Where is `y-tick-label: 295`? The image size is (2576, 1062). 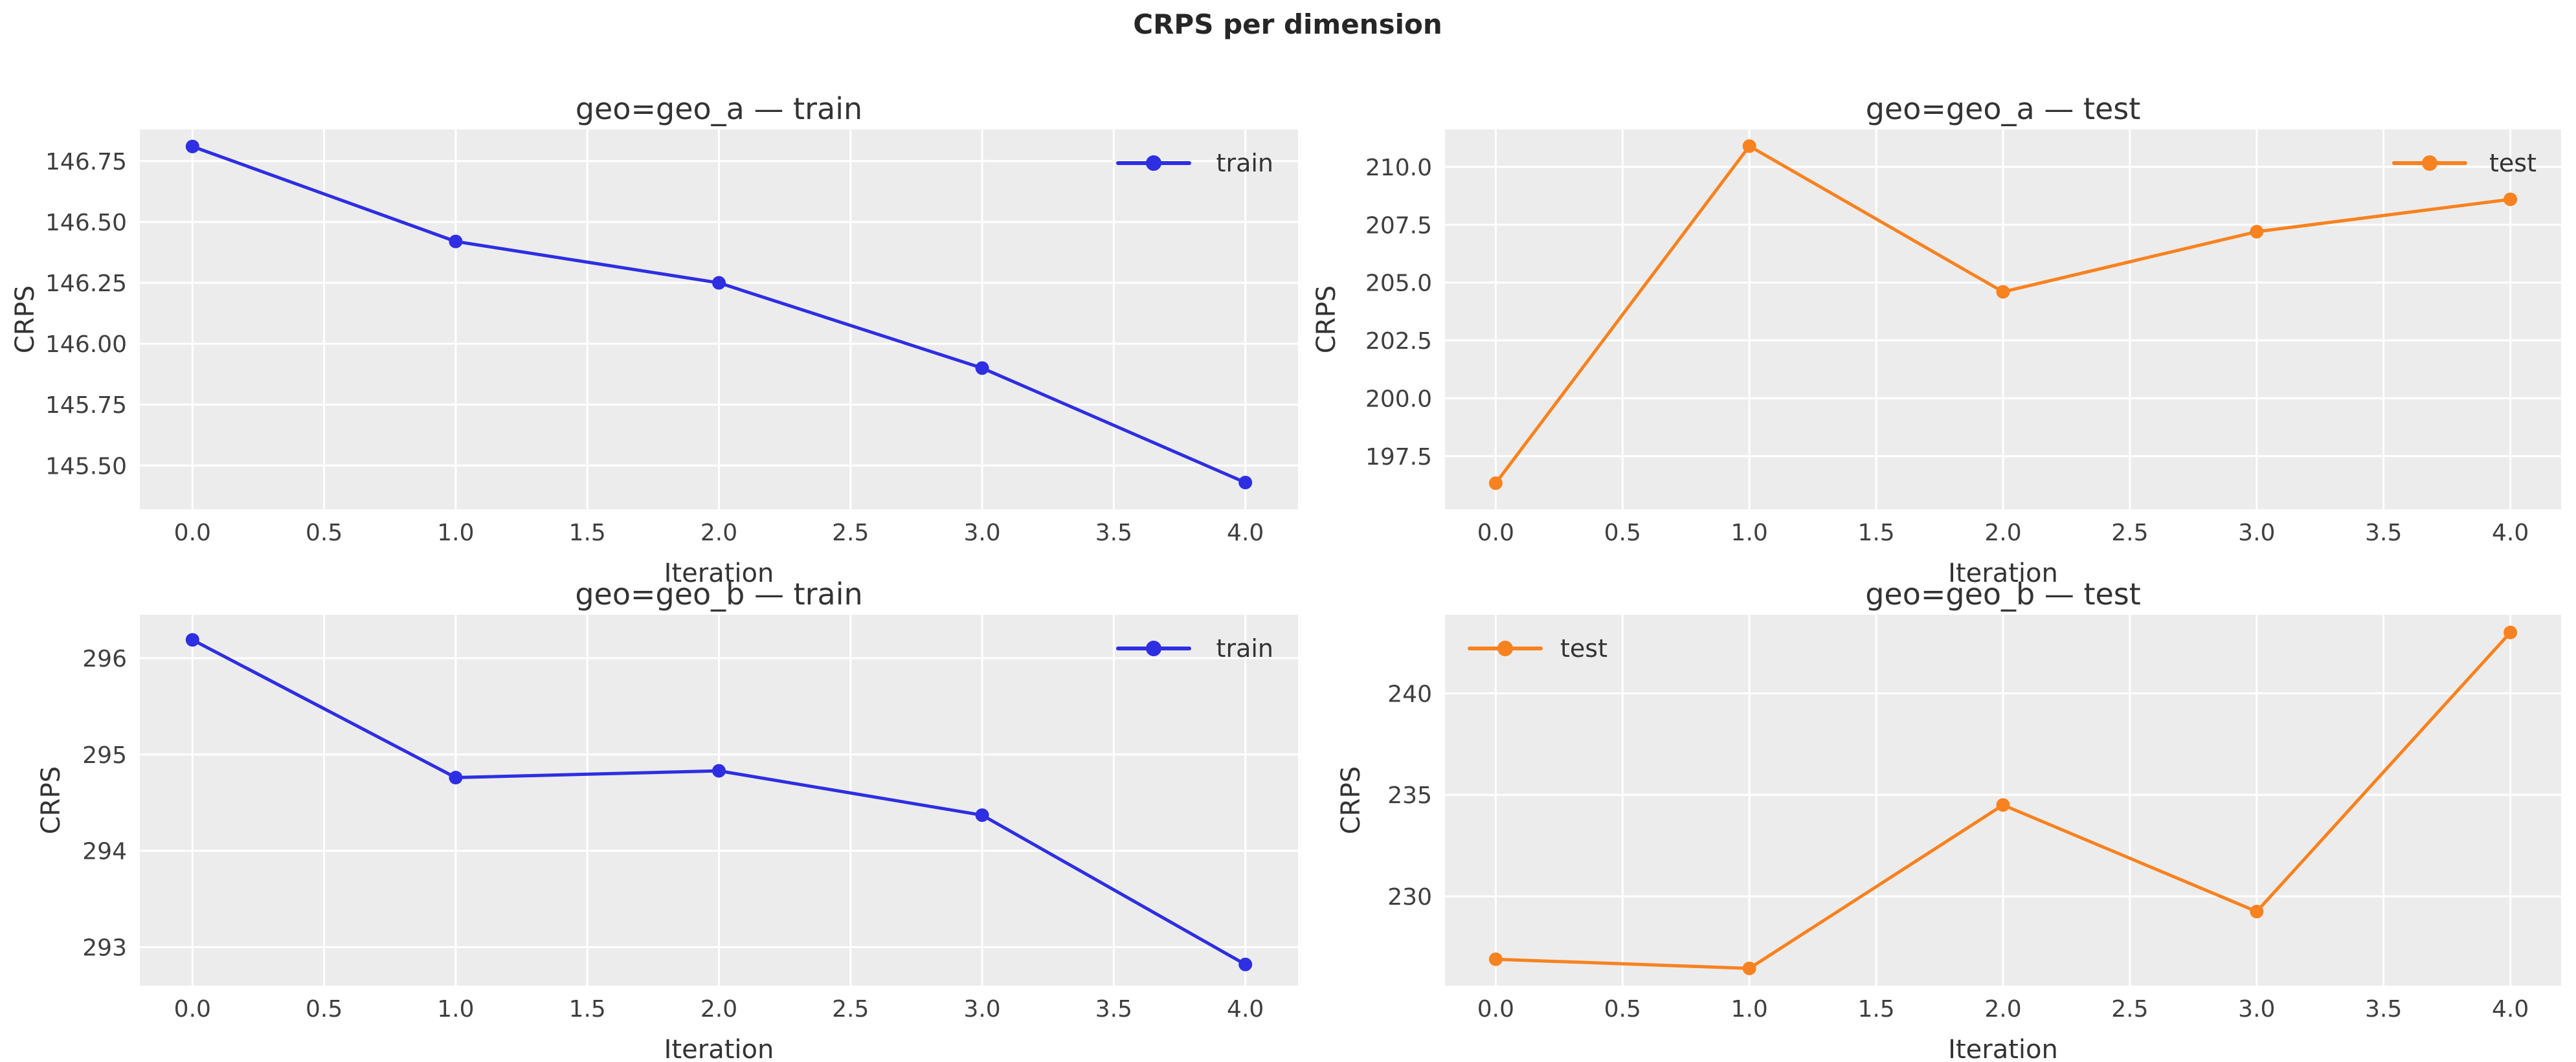
y-tick-label: 295 is located at coordinates (105, 755).